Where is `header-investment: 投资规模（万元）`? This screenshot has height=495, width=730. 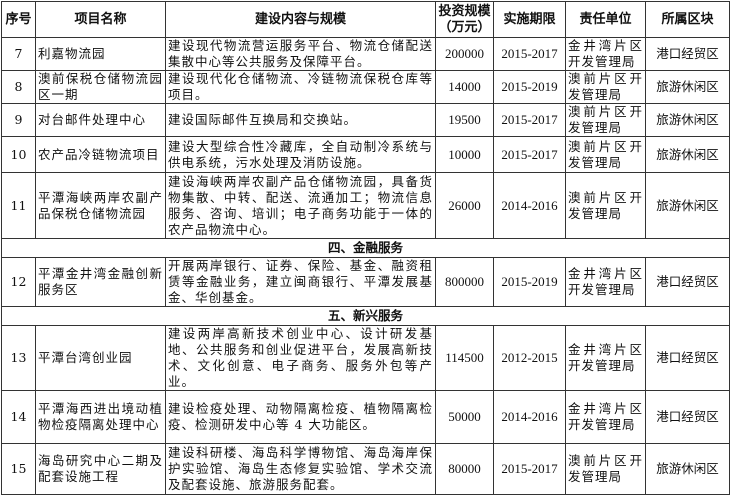
header-investment: 投资规模（万元） is located at coordinates (464, 19).